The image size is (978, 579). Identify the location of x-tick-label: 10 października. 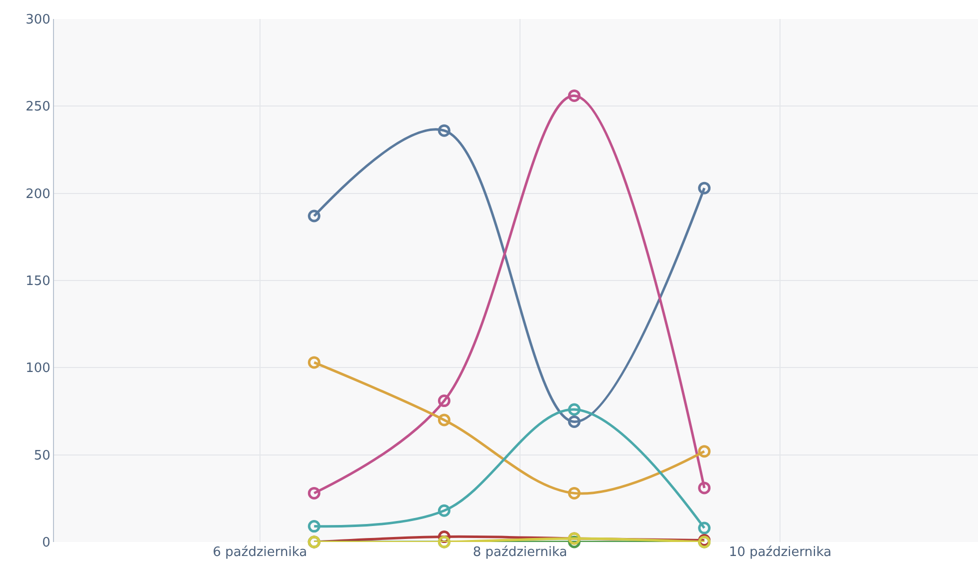
(780, 552).